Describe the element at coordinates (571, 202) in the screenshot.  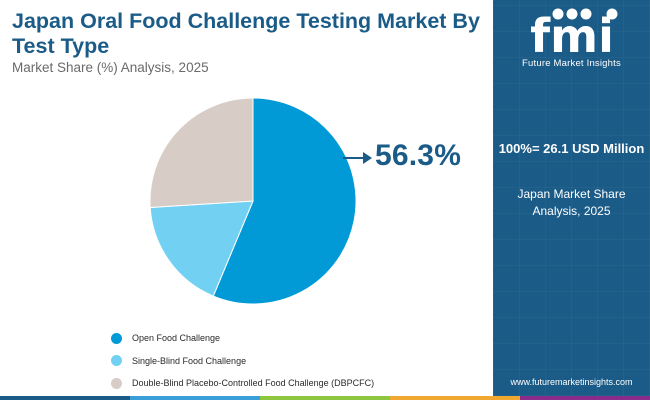
I see `market-total-subtitle: Japan Market Share Analysis, 2025` at that location.